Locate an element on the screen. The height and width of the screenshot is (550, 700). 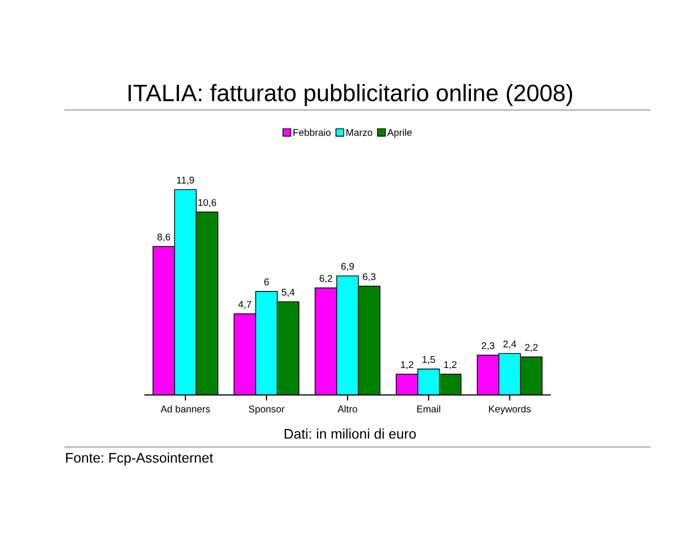
data-label: 6,9 is located at coordinates (347, 266).